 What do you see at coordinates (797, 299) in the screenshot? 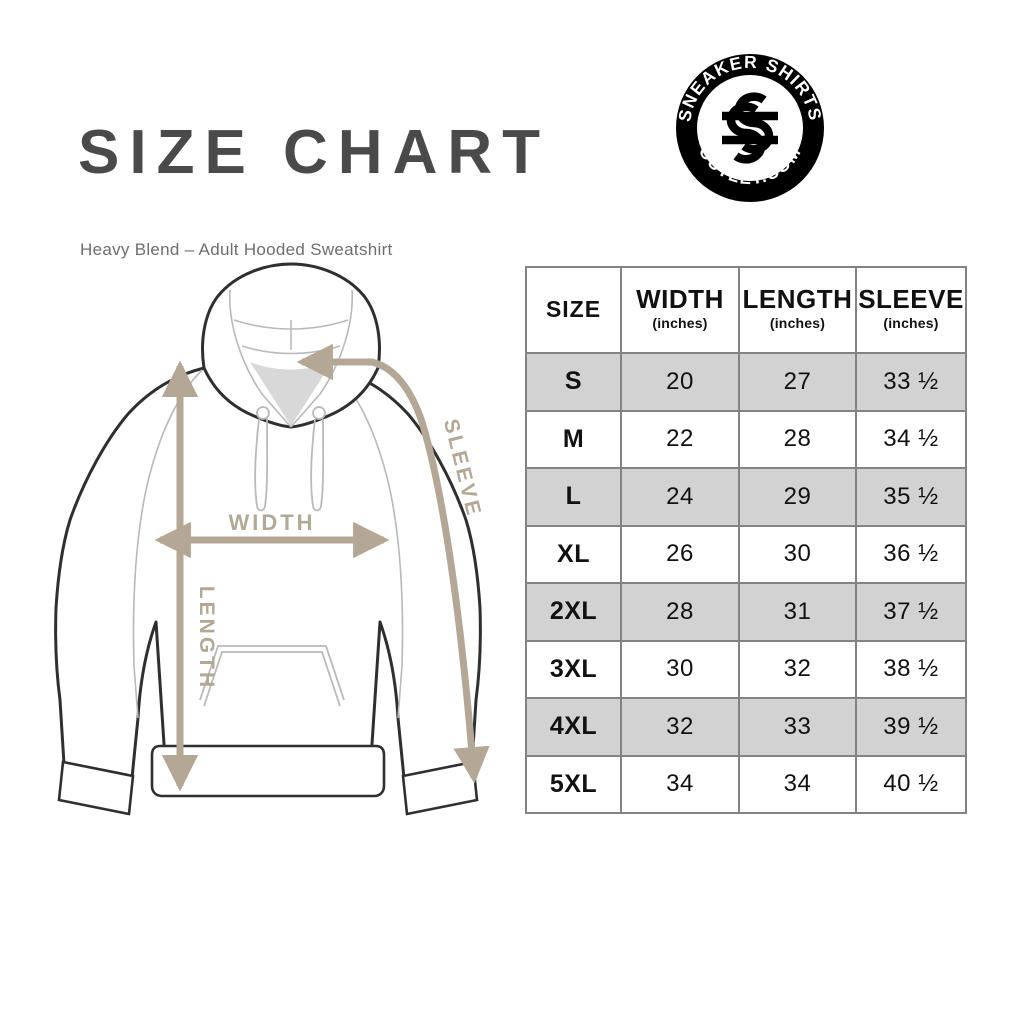
I see `column-header-length-label: LENGTH` at bounding box center [797, 299].